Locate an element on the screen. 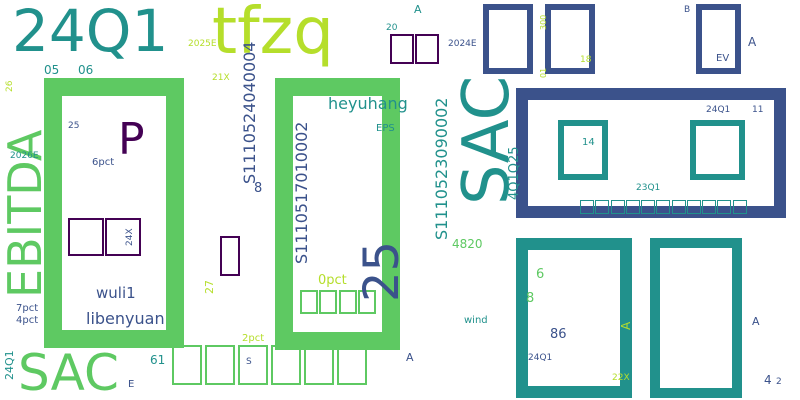 The image size is (800, 400). word-s: S is located at coordinates (249, 362).